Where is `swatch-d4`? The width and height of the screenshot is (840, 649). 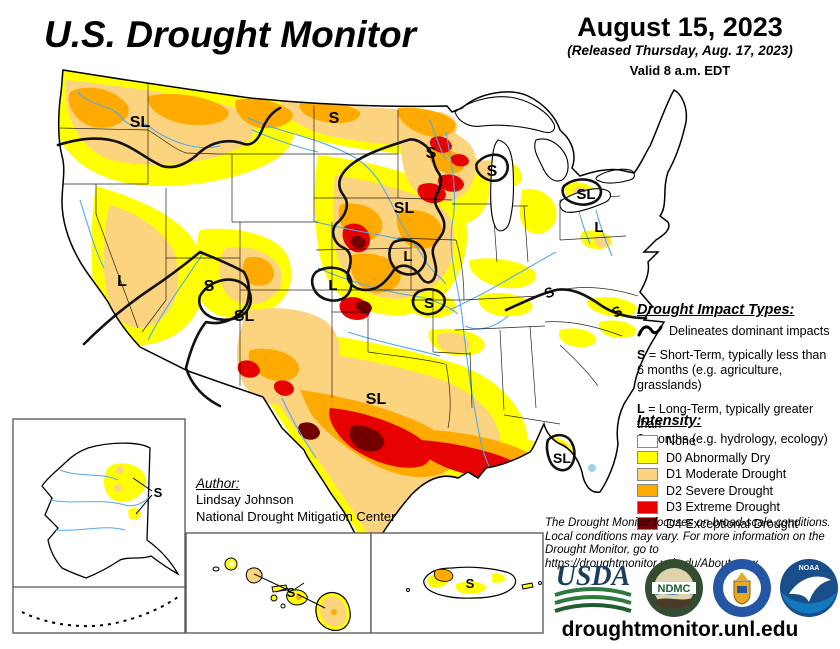 swatch-d4 is located at coordinates (647, 523).